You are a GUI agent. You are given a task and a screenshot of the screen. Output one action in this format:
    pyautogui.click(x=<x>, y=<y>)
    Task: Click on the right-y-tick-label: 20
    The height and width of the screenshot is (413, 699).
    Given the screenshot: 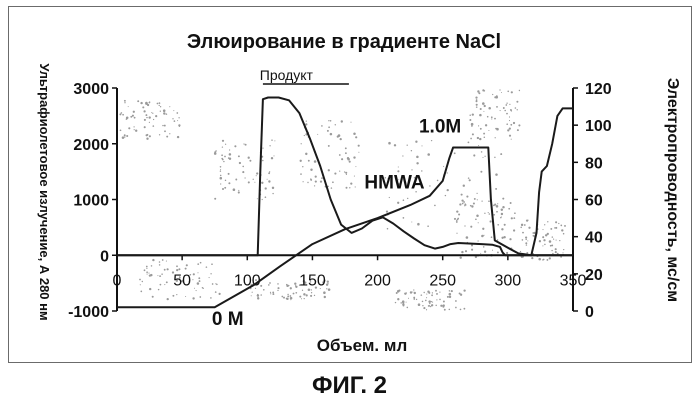 What is the action you would take?
    pyautogui.click(x=594, y=275)
    